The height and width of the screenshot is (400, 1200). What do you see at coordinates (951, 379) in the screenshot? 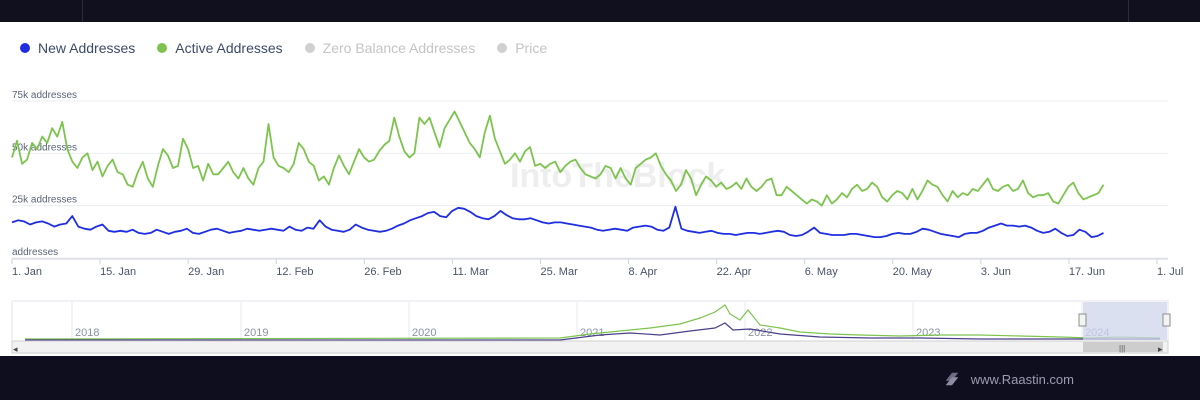
I see `raastin-logo-icon` at bounding box center [951, 379].